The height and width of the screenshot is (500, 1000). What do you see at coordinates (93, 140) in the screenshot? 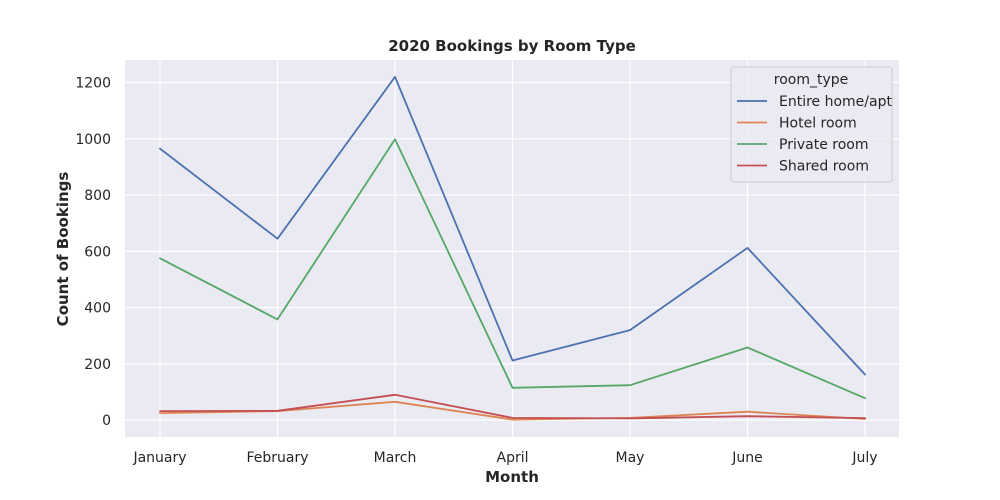
I see `y-tick-label: 1000` at bounding box center [93, 140].